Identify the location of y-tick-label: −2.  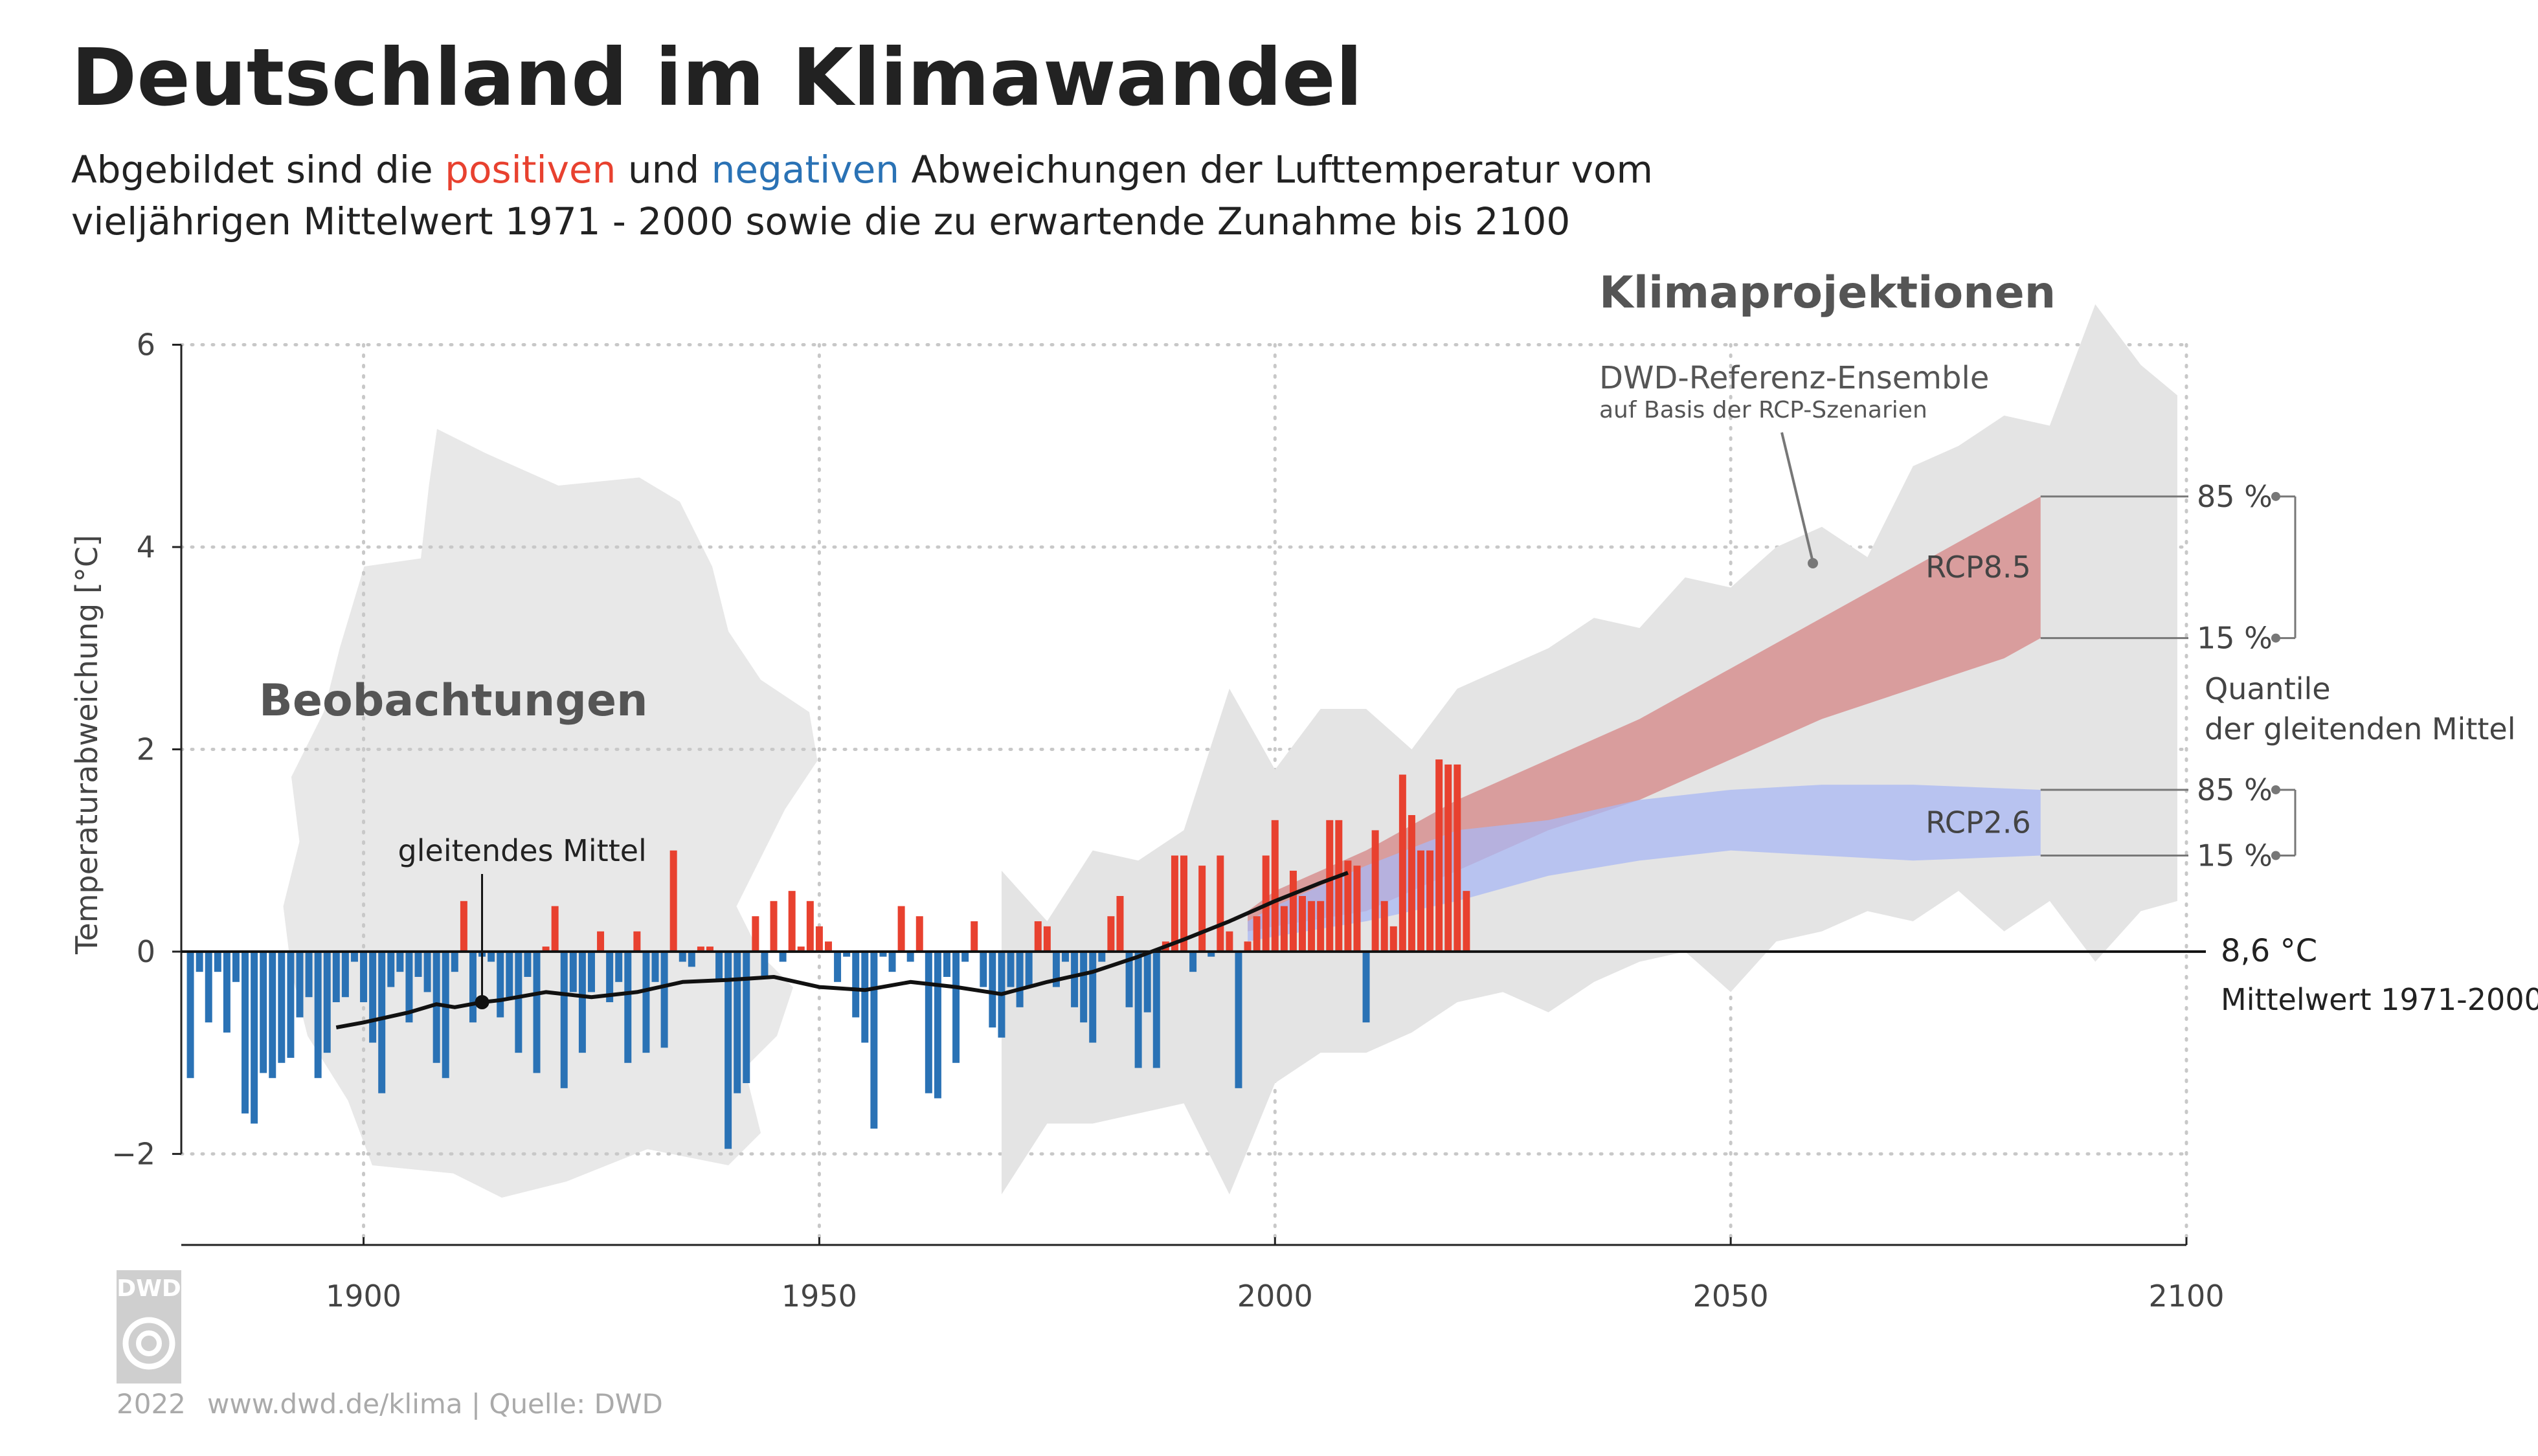
(133, 1153).